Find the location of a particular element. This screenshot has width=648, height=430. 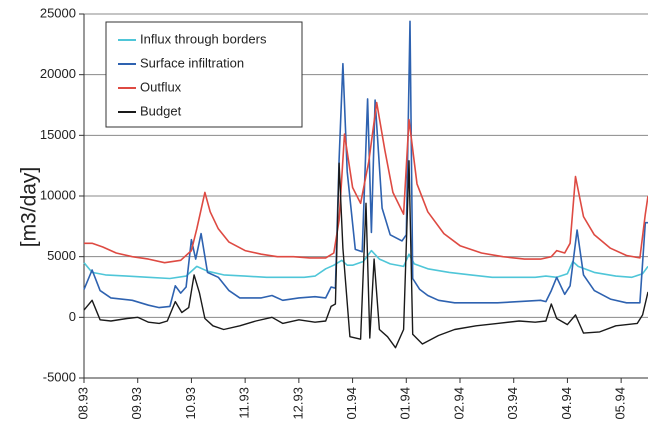

x-tick-label: 12.93 is located at coordinates (297, 403).